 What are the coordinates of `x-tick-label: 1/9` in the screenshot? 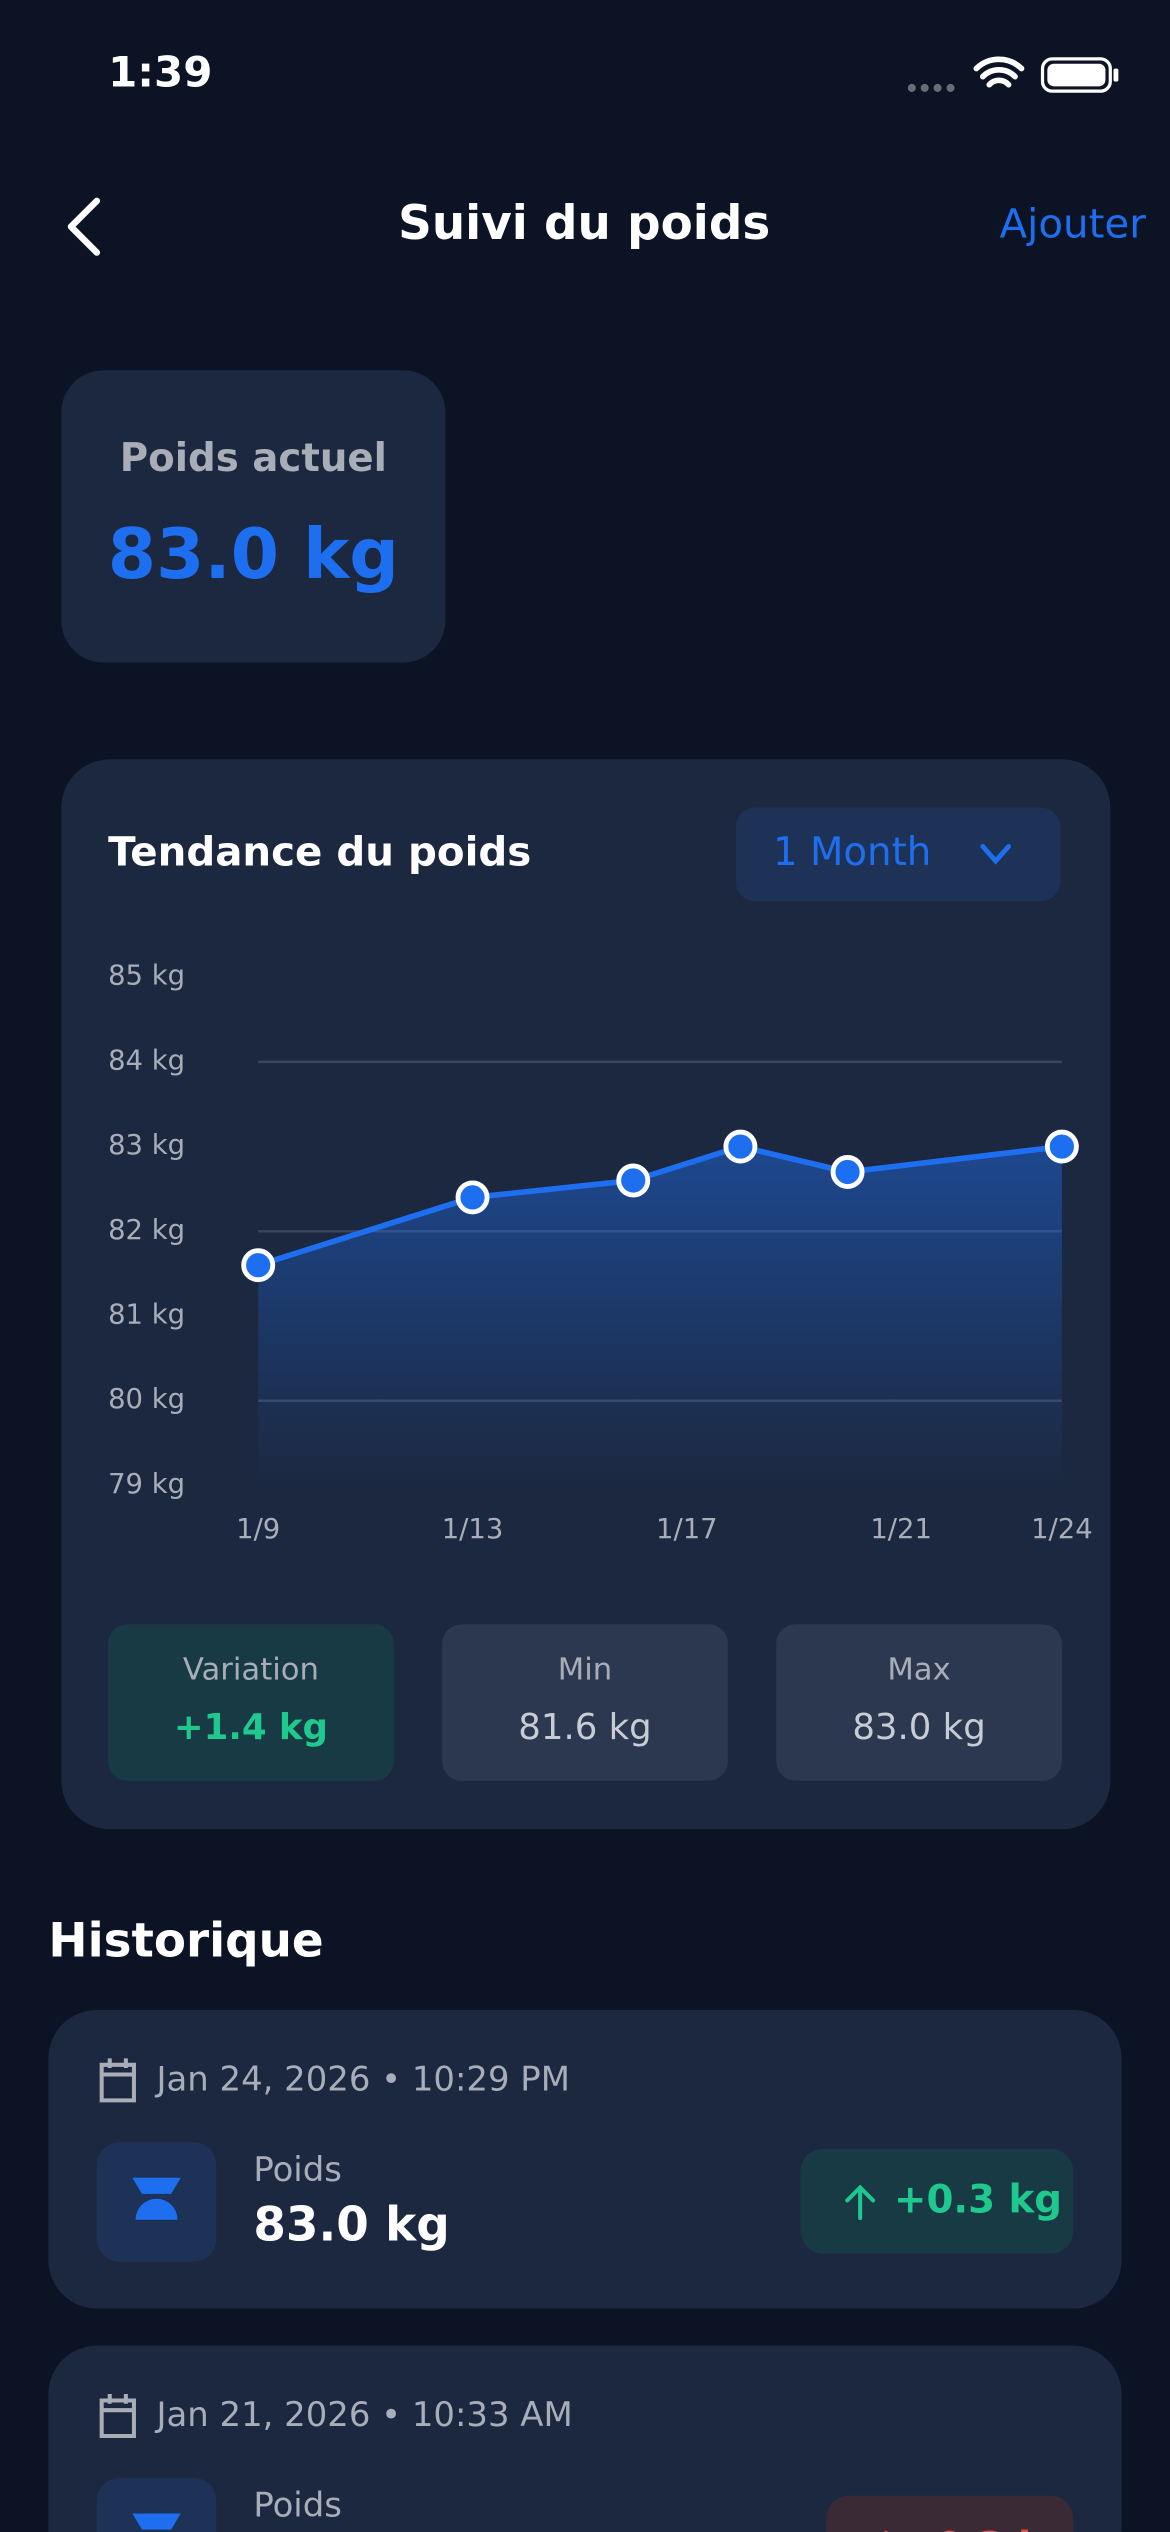 It's located at (258, 1529).